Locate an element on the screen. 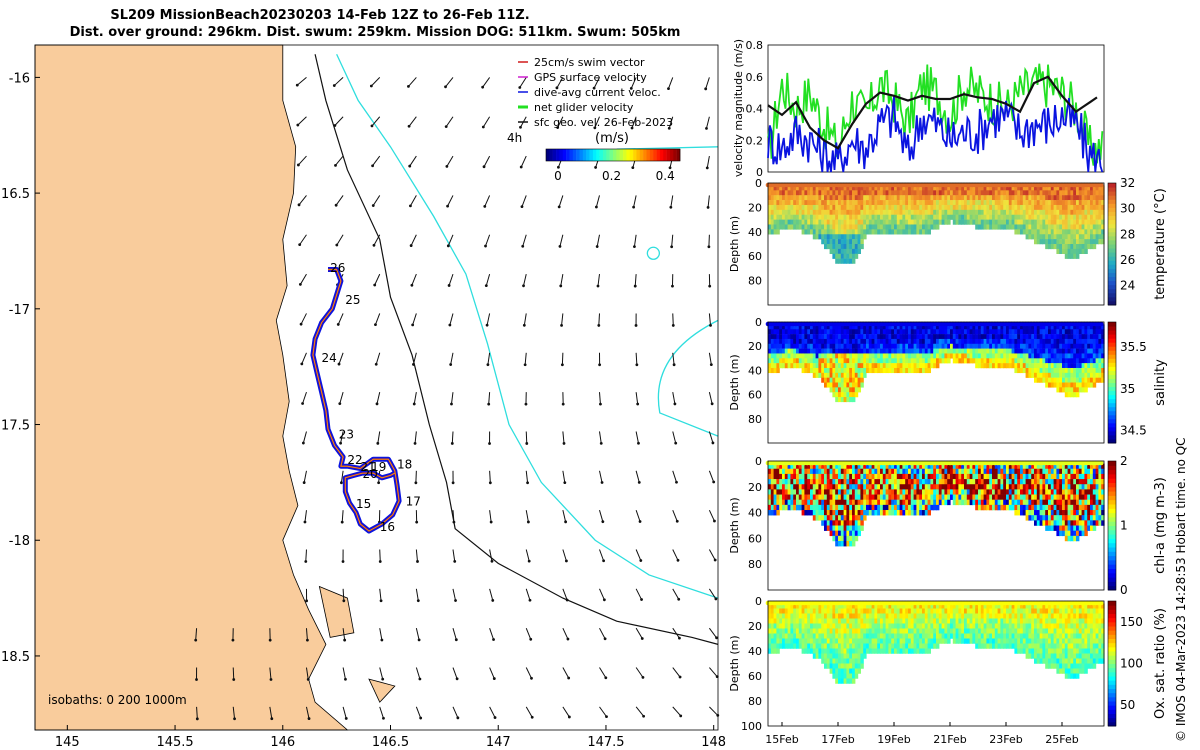  speed-colorbar-cell is located at coordinates (601, 155).